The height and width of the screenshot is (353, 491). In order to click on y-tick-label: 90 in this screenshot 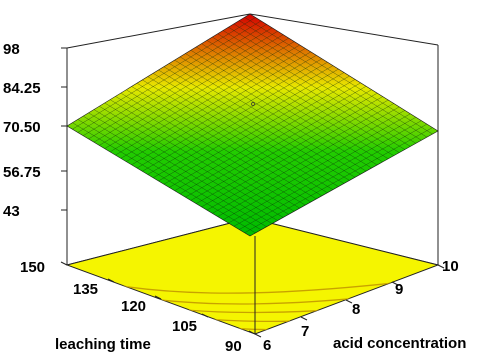, I will do `click(233, 345)`.